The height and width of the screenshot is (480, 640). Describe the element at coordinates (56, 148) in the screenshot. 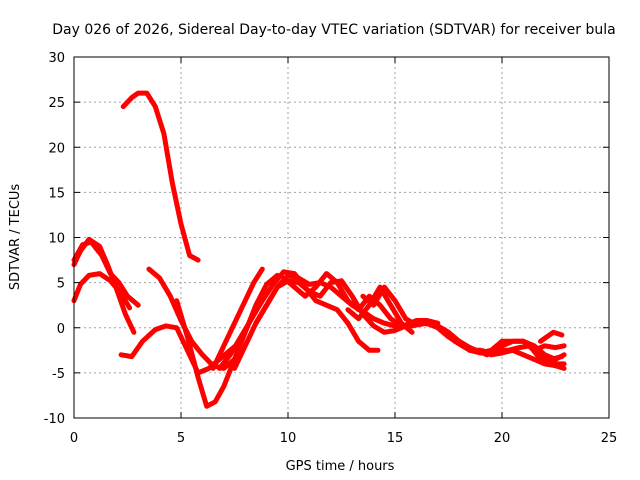

I see `y-tick-label: 20` at that location.